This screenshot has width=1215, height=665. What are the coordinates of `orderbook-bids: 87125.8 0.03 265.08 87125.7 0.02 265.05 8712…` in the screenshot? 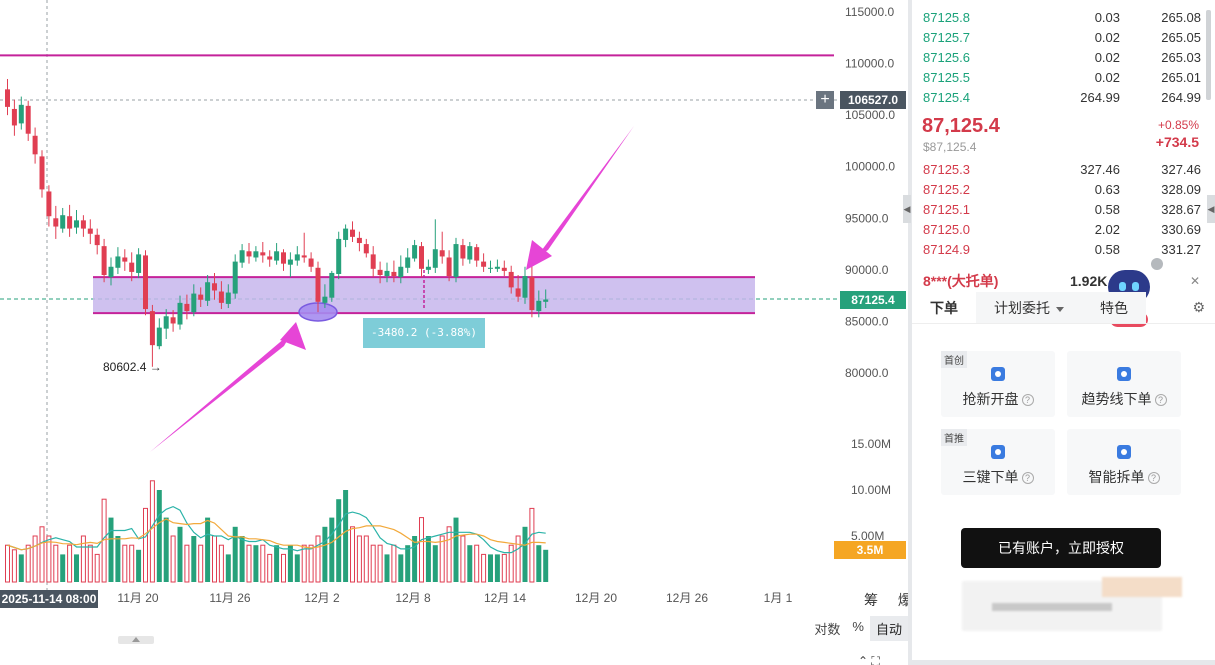 It's located at (1061, 58).